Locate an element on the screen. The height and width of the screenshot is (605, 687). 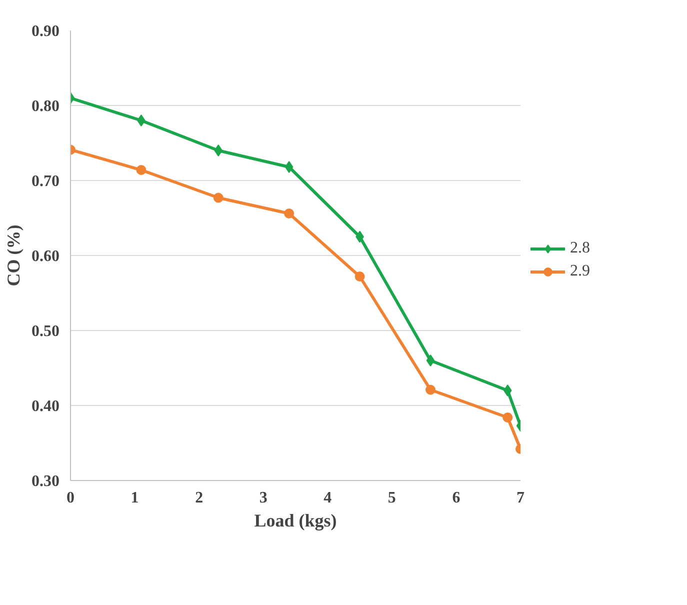
y-tick-label: 0.40 is located at coordinates (46, 406).